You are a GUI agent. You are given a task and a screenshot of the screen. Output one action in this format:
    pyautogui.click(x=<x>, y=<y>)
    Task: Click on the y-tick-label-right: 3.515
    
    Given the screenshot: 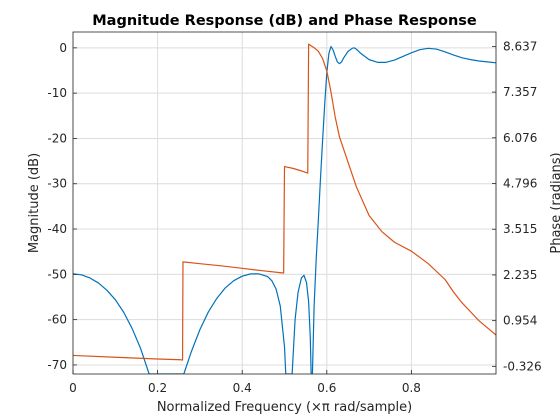 What is the action you would take?
    pyautogui.click(x=520, y=229)
    